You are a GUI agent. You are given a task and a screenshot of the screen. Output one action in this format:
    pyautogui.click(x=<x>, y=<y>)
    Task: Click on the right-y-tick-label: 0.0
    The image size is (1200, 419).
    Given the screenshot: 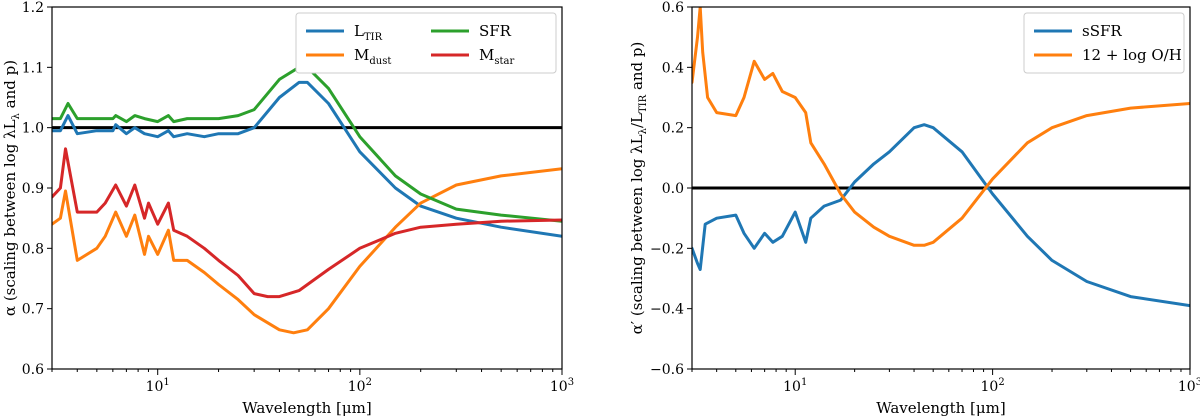 What is the action you would take?
    pyautogui.click(x=673, y=189)
    